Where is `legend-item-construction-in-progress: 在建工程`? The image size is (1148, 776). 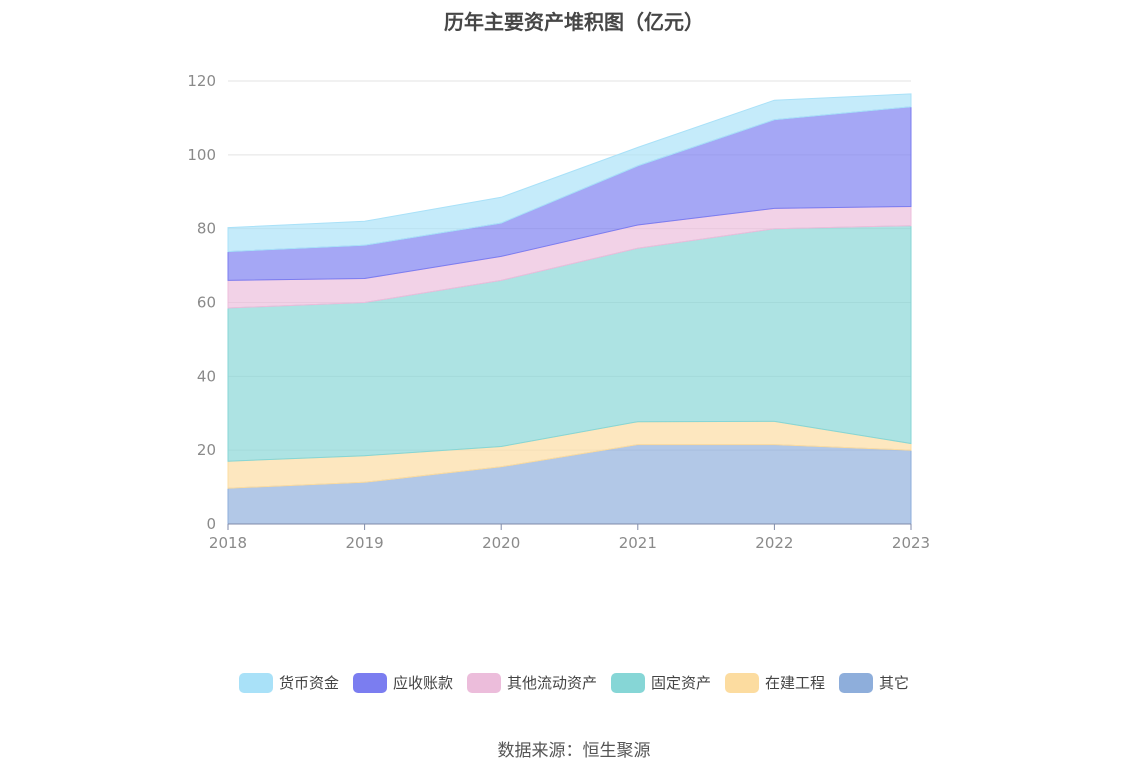
legend-item-construction-in-progress: 在建工程 is located at coordinates (775, 682).